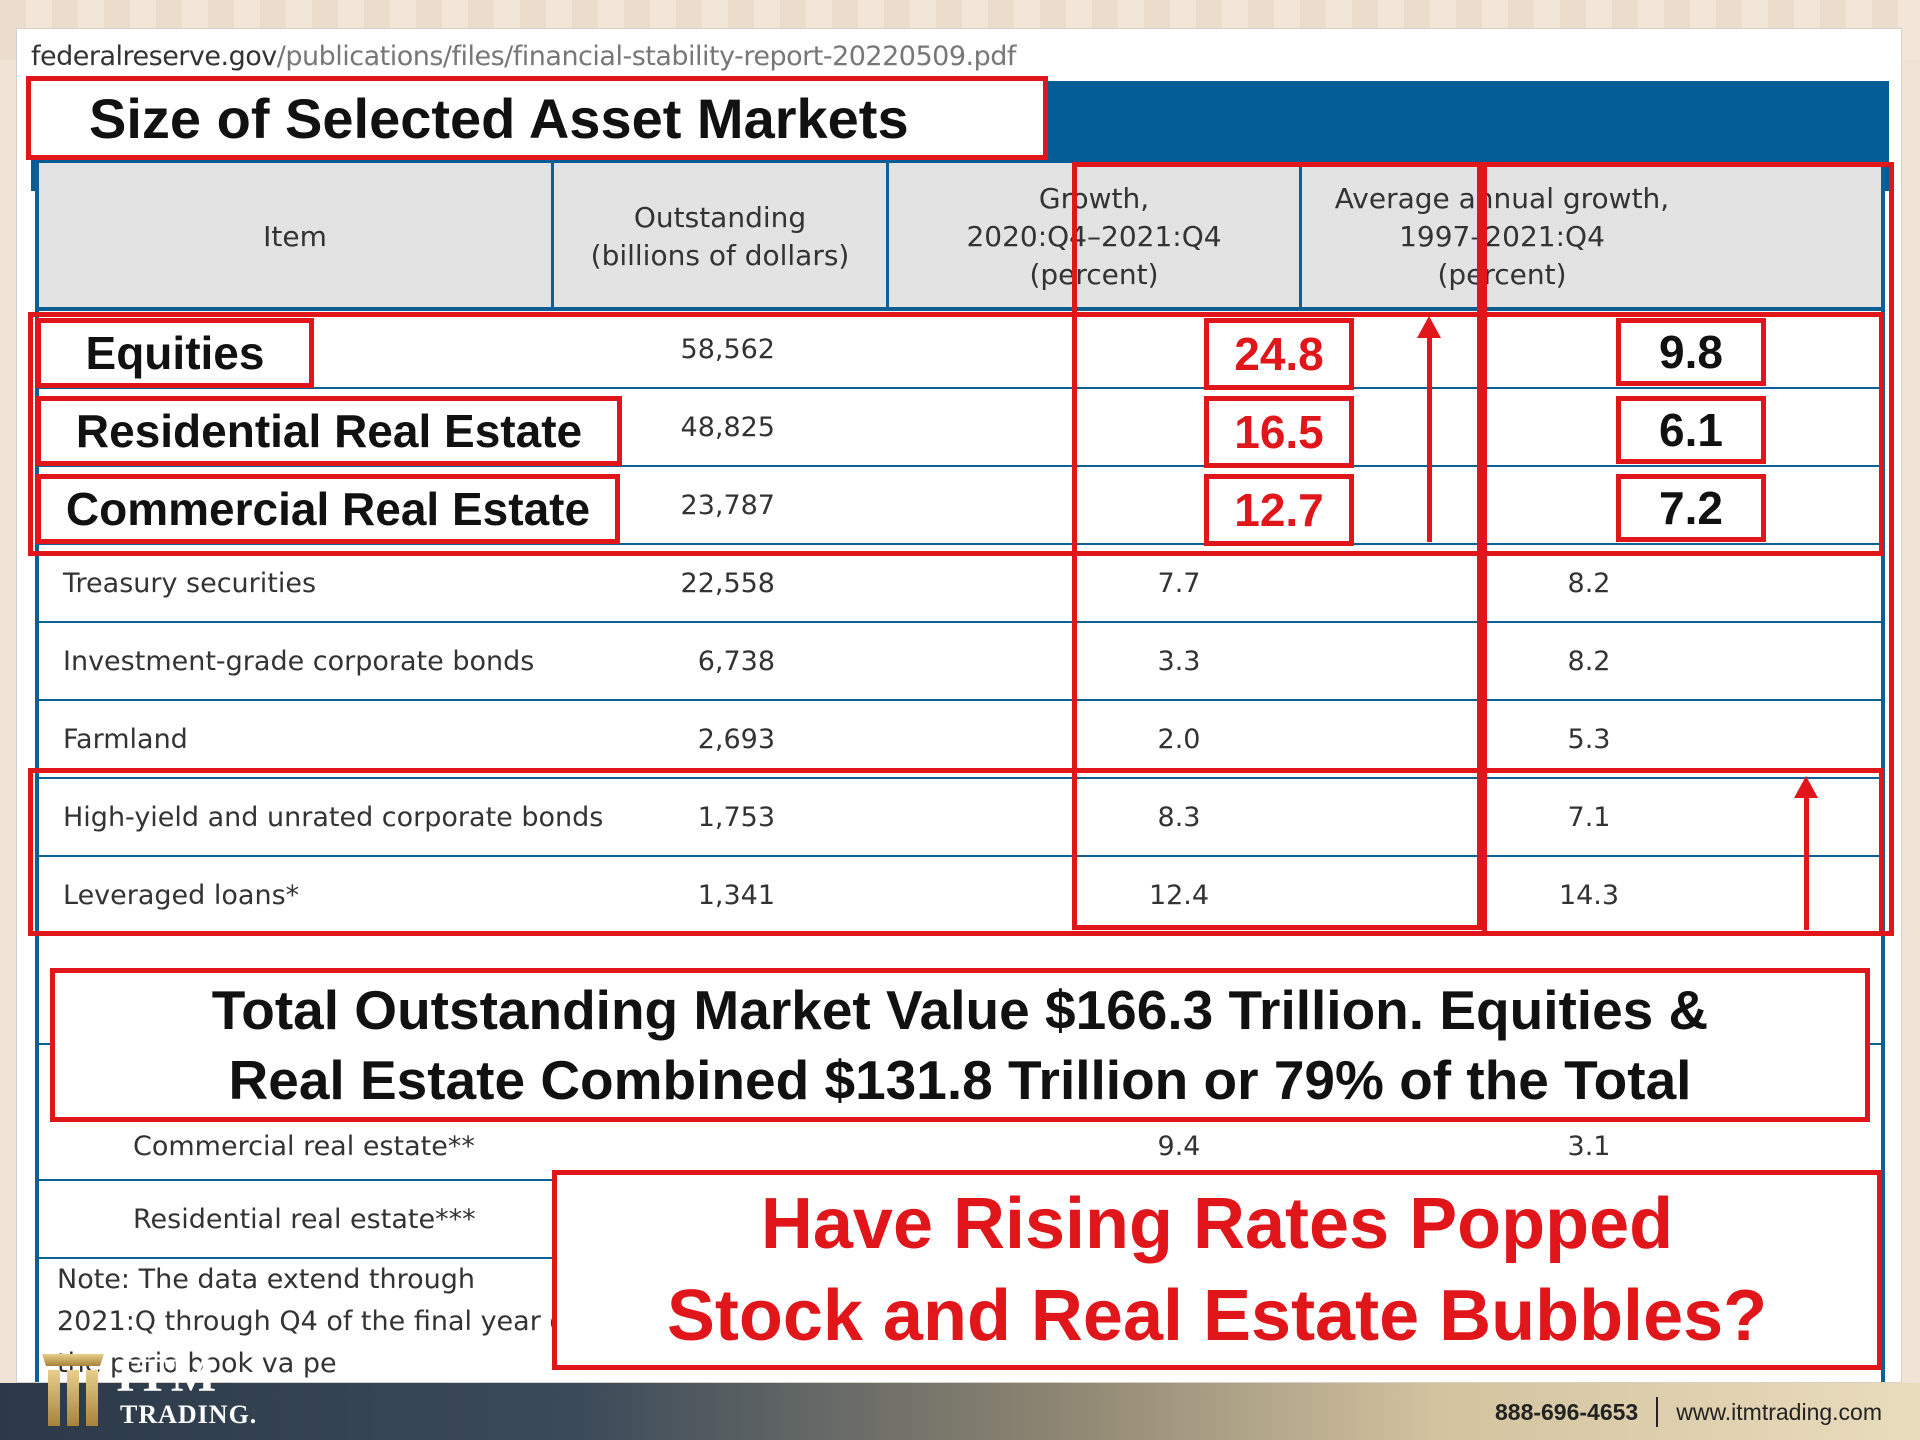  I want to click on item-label: Investment-grade corporate bonds, so click(299, 661).